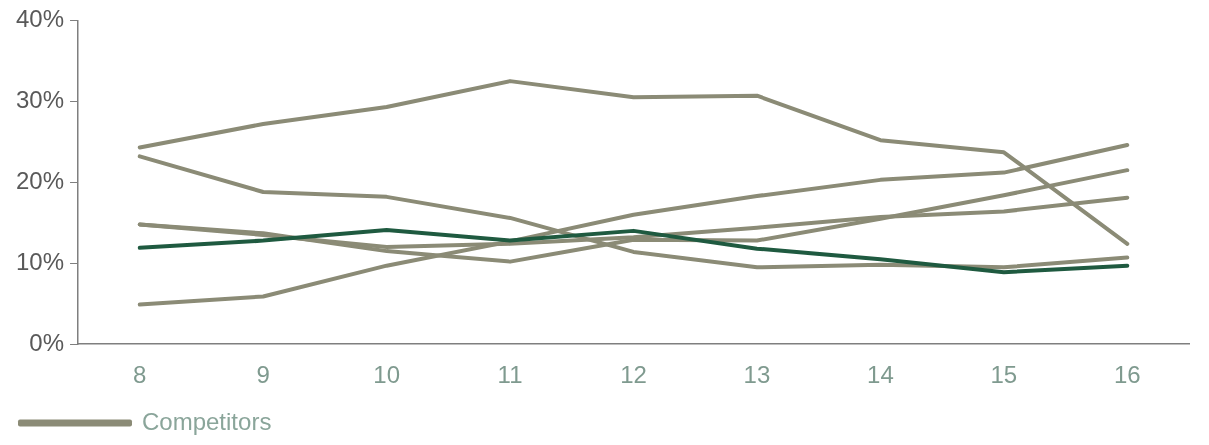 Image resolution: width=1209 pixels, height=445 pixels. What do you see at coordinates (47, 342) in the screenshot?
I see `y-tick-label: 0%` at bounding box center [47, 342].